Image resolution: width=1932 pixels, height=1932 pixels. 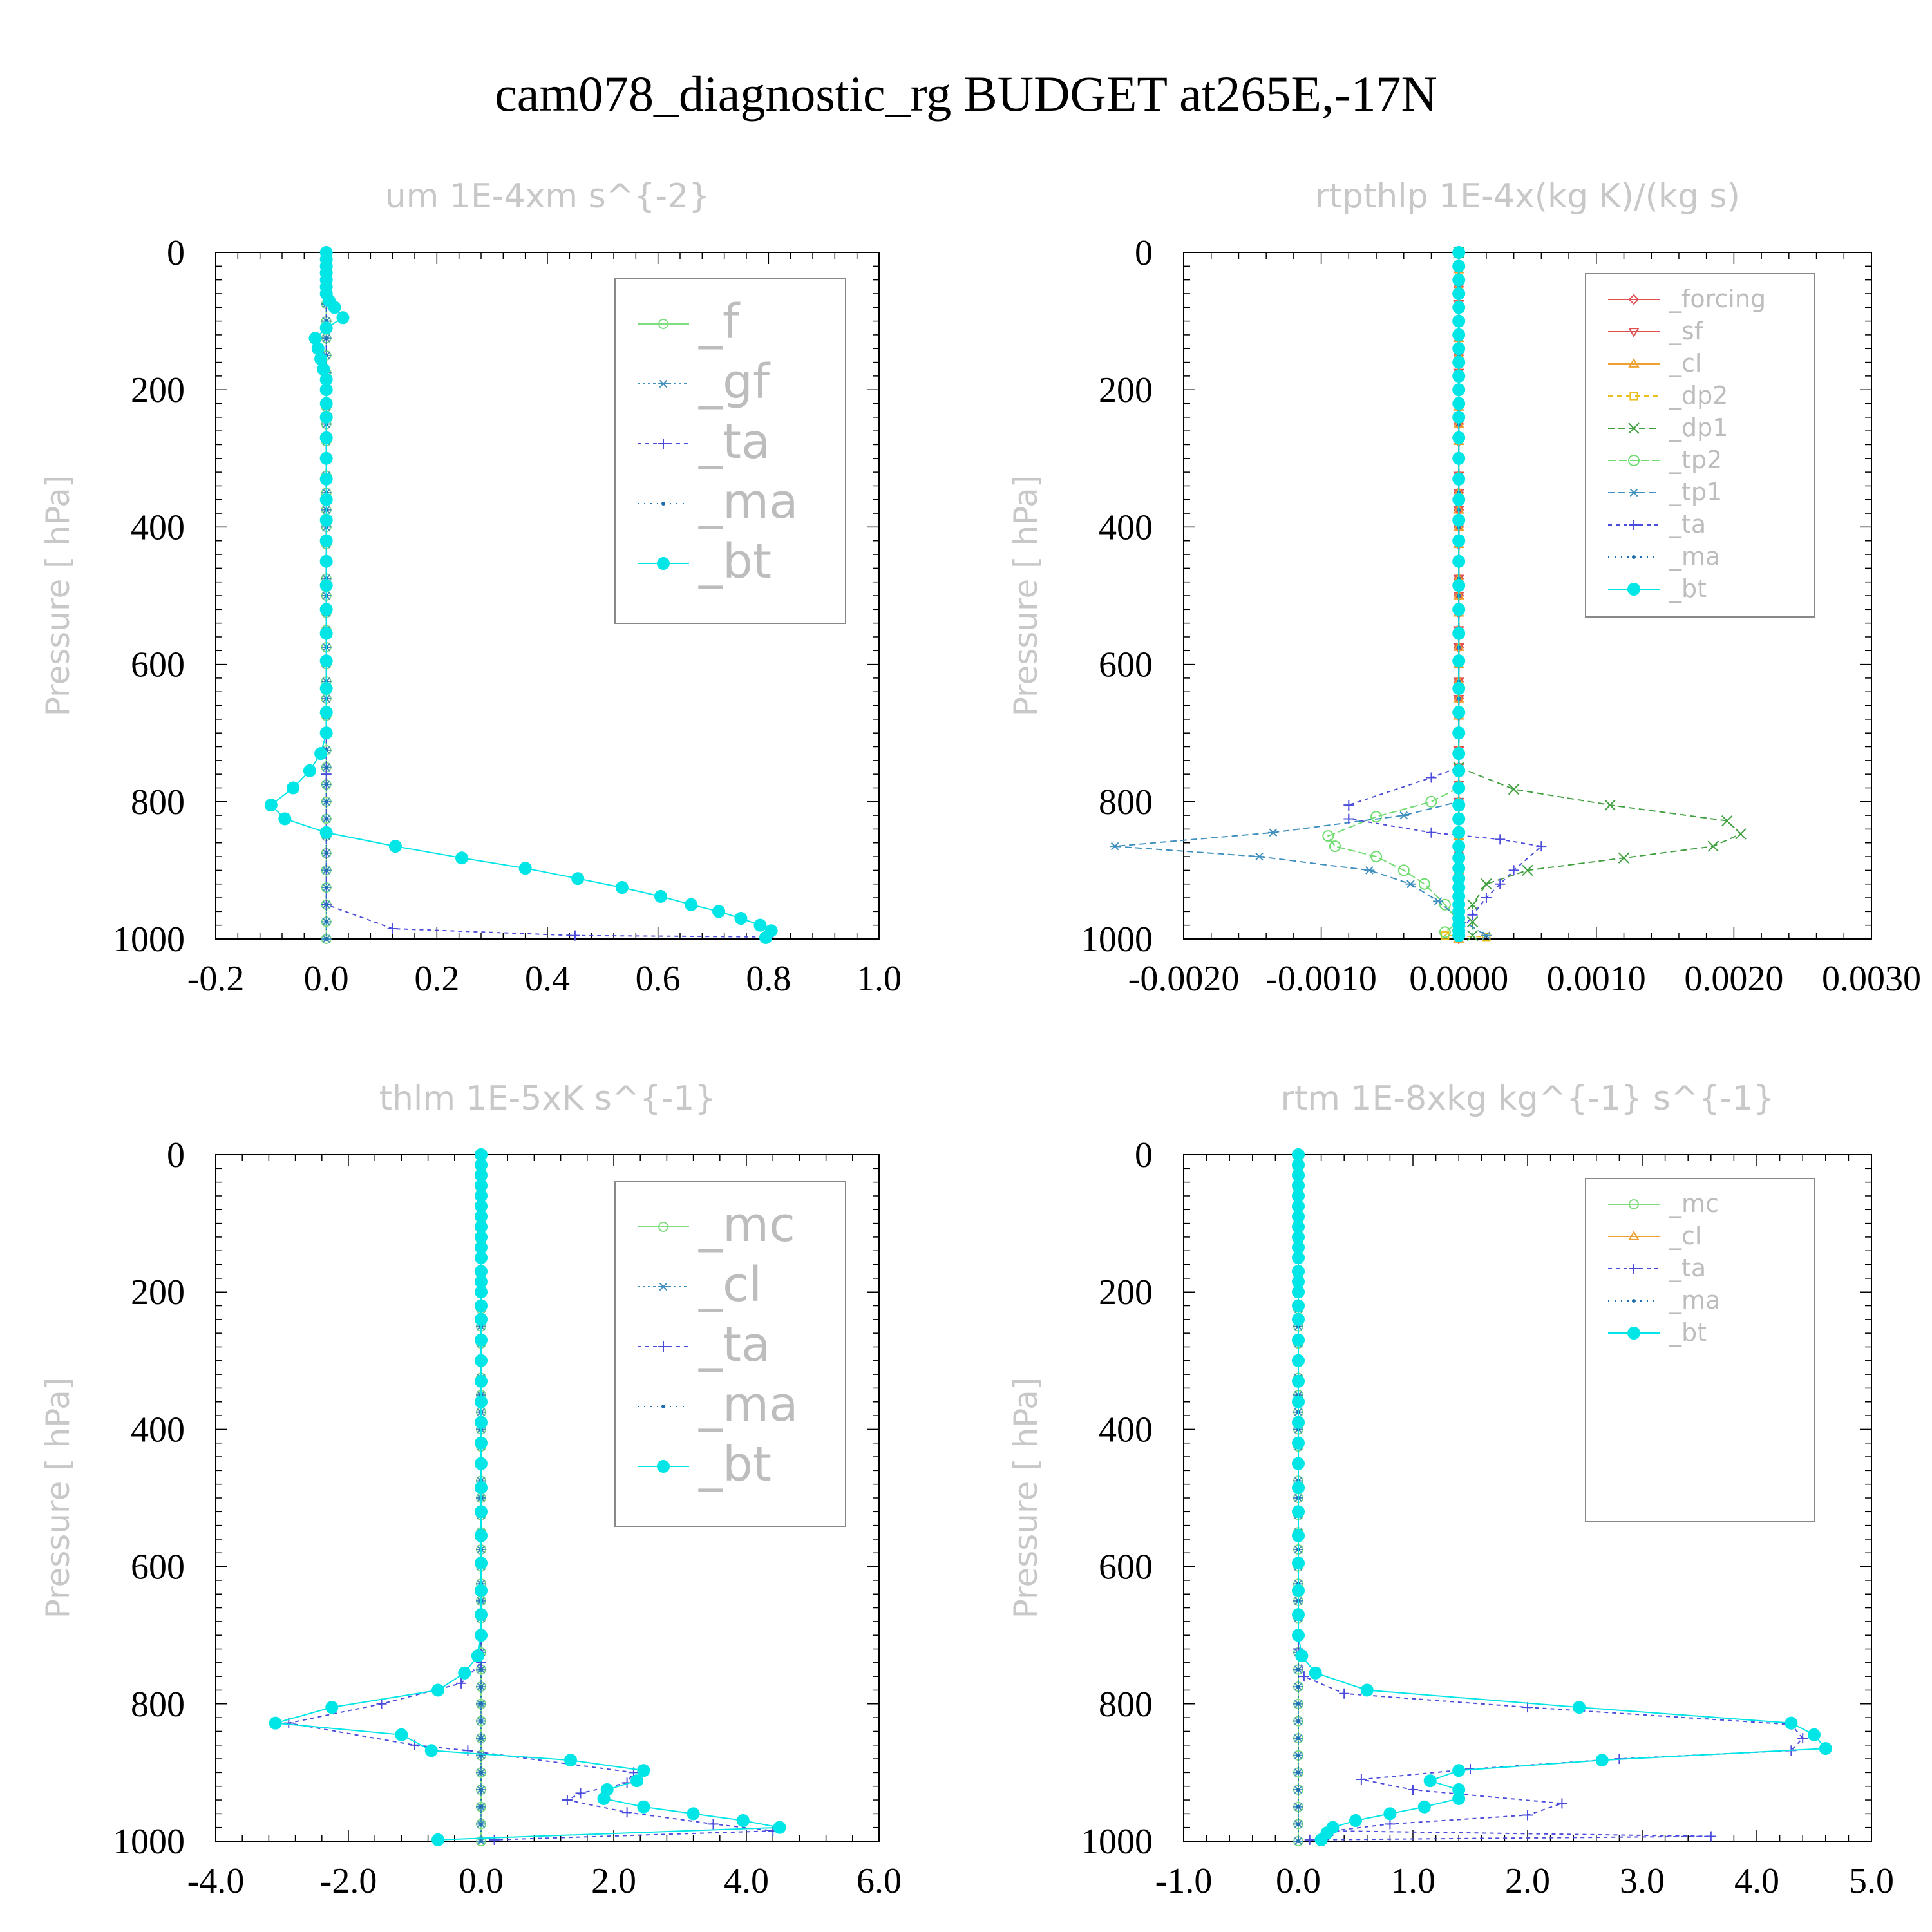 What do you see at coordinates (1126, 390) in the screenshot?
I see `y-tick-label: 200` at bounding box center [1126, 390].